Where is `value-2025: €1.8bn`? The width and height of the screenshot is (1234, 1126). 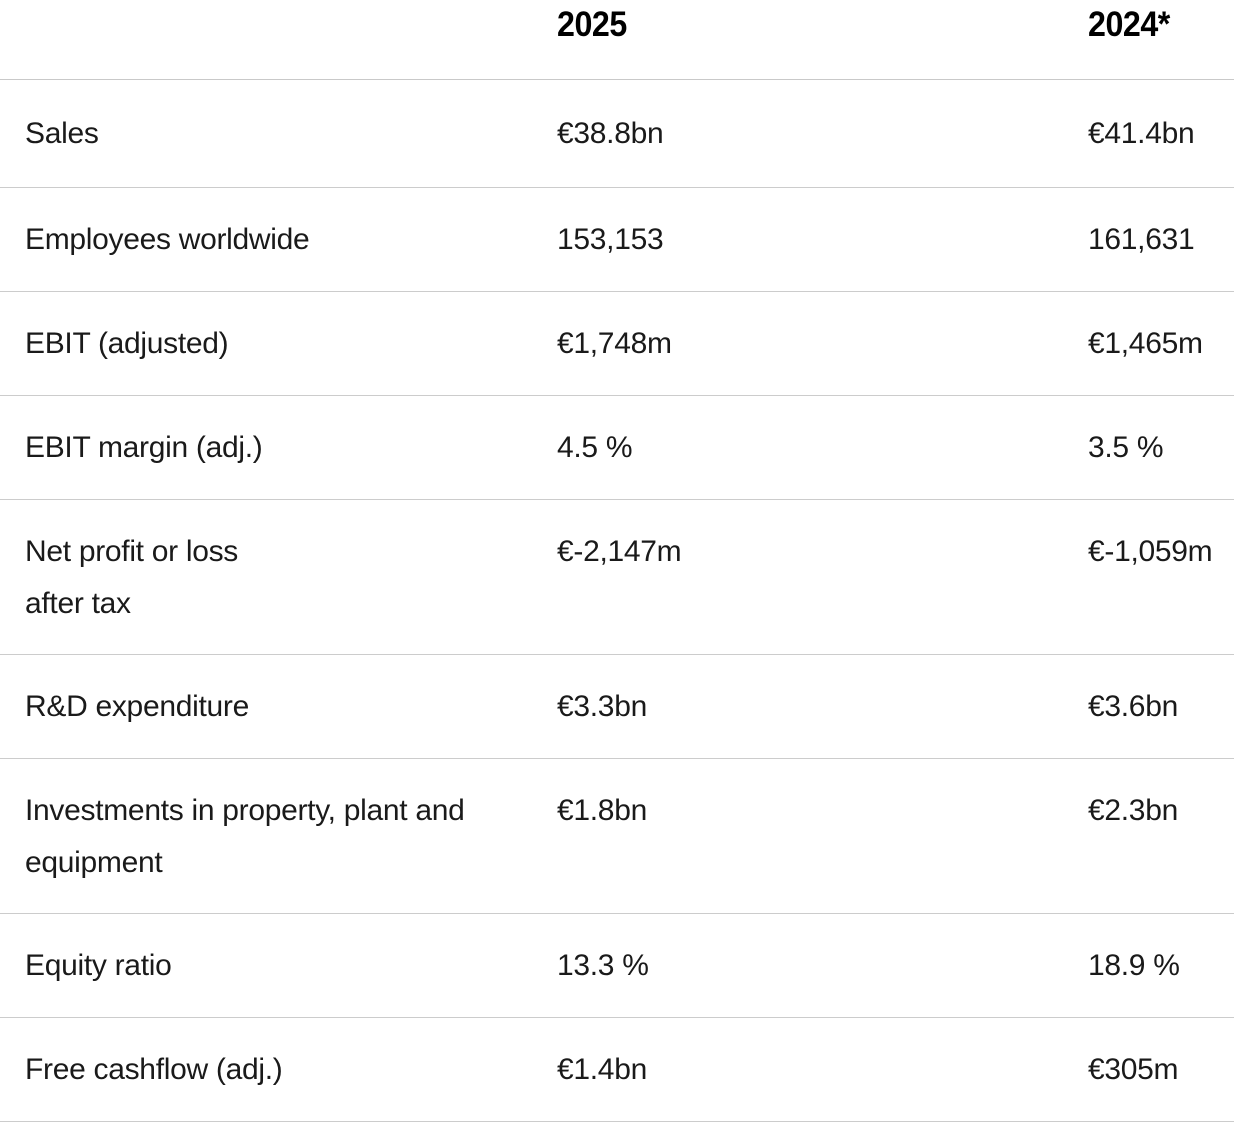
value-2025: €1.8bn is located at coordinates (602, 810).